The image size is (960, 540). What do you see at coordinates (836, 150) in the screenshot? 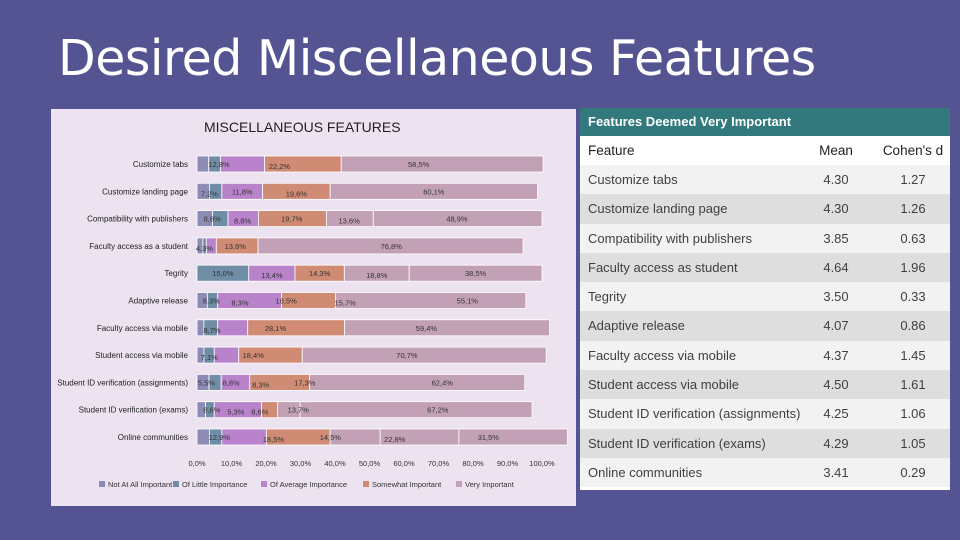
I see `column-header-mean: Mean` at bounding box center [836, 150].